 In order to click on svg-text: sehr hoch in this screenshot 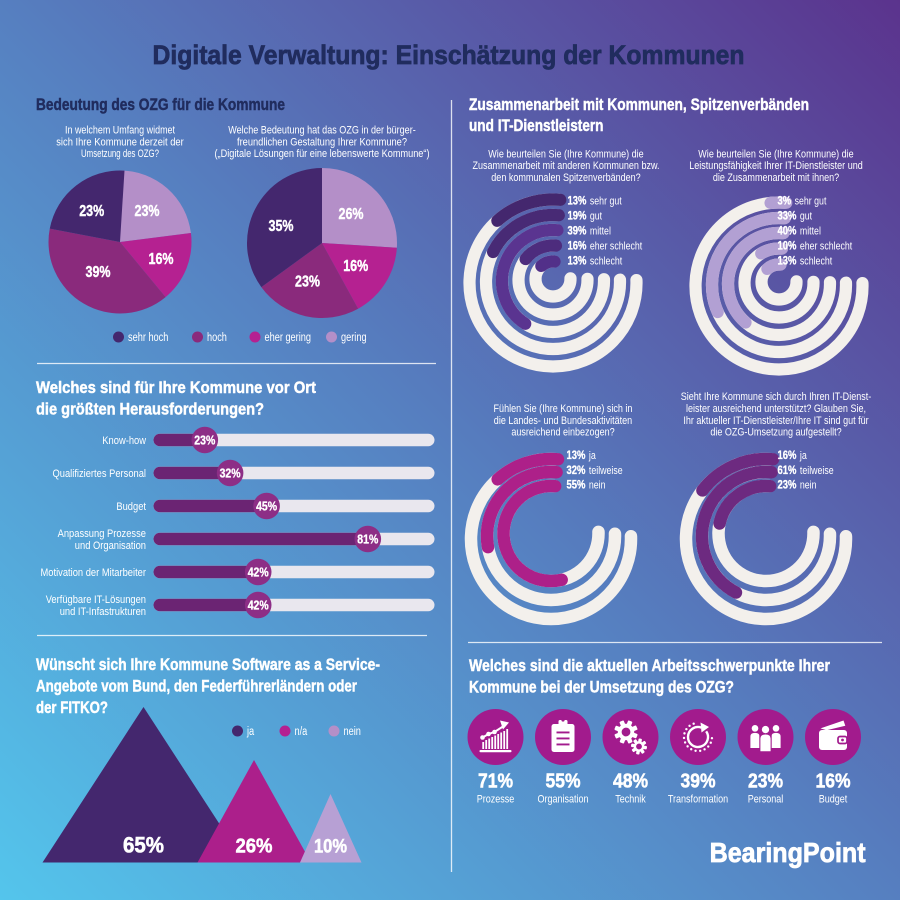, I will do `click(148, 338)`.